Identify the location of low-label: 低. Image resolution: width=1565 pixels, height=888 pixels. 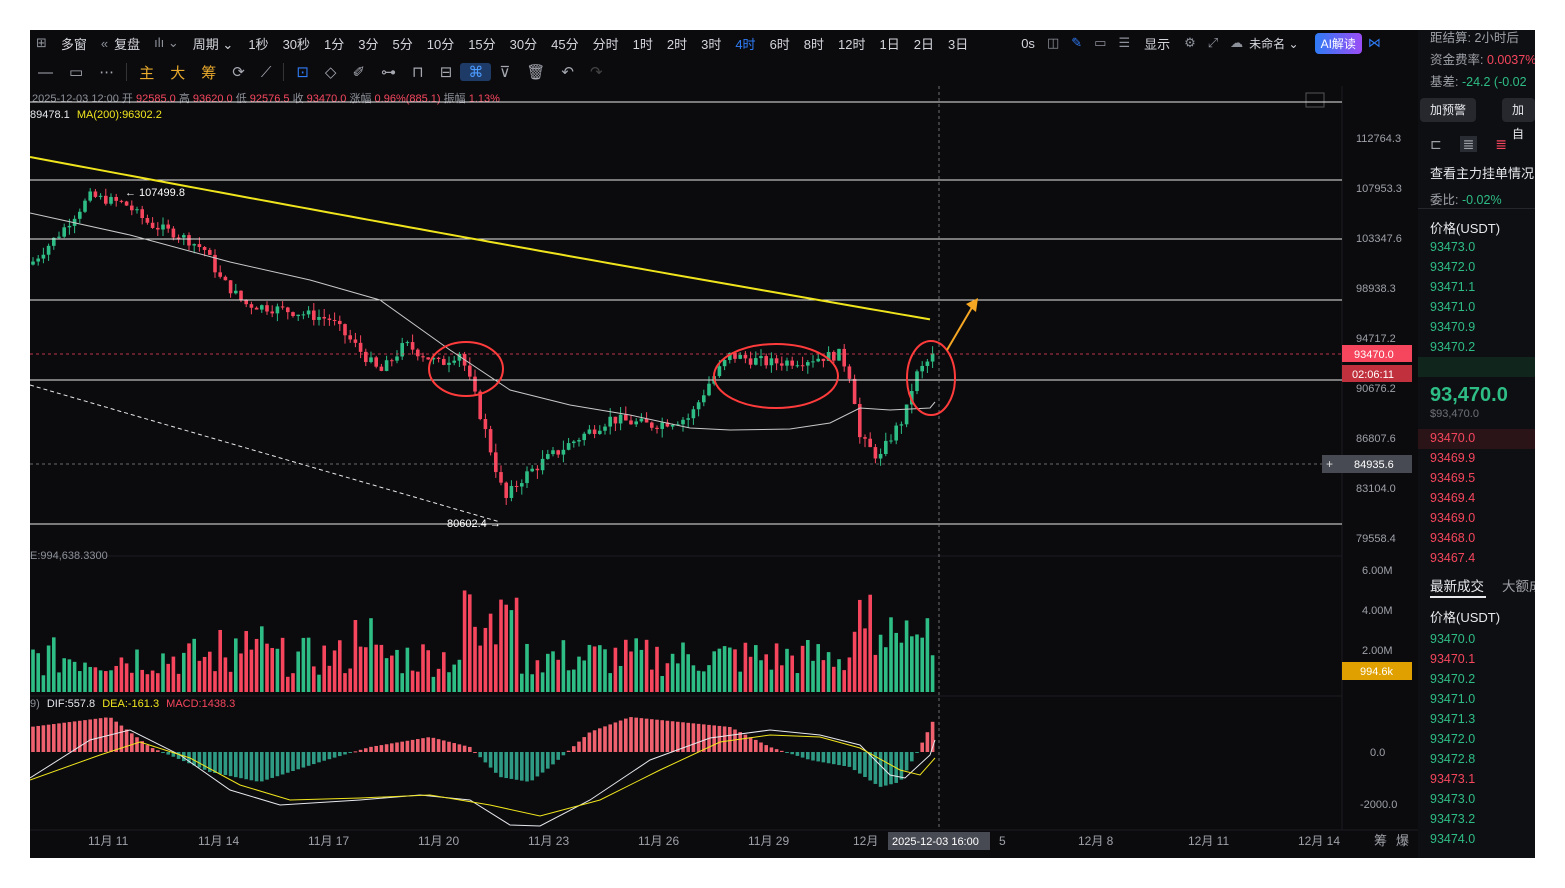
(241, 99).